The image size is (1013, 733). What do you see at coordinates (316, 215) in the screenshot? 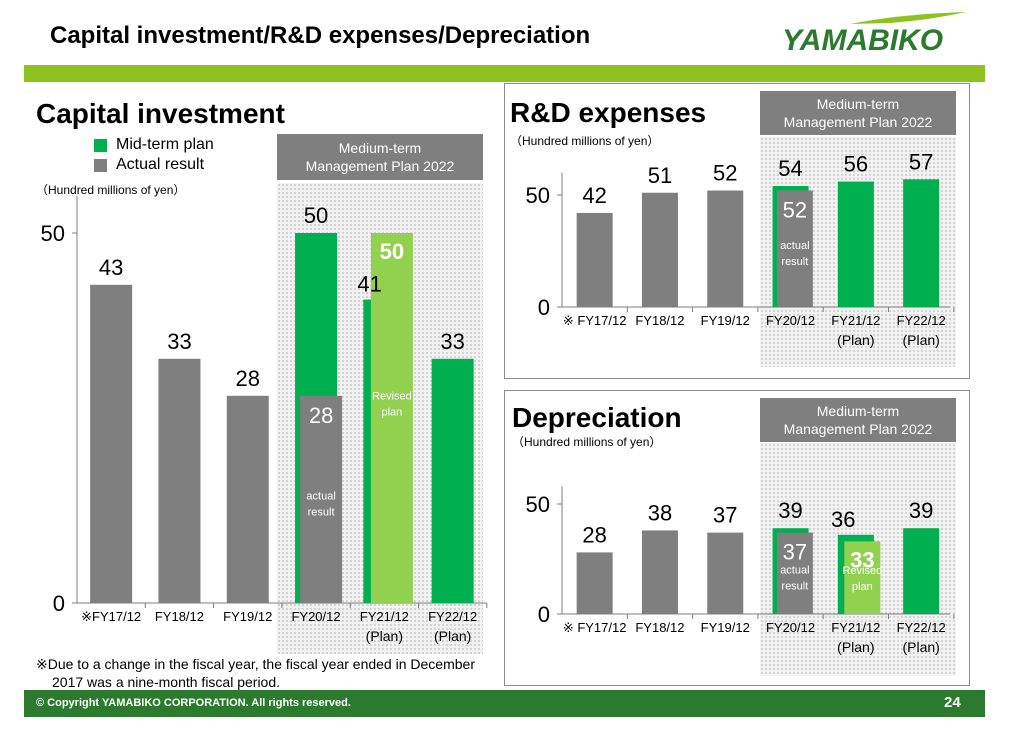
I see `data-label-plan: 50` at bounding box center [316, 215].